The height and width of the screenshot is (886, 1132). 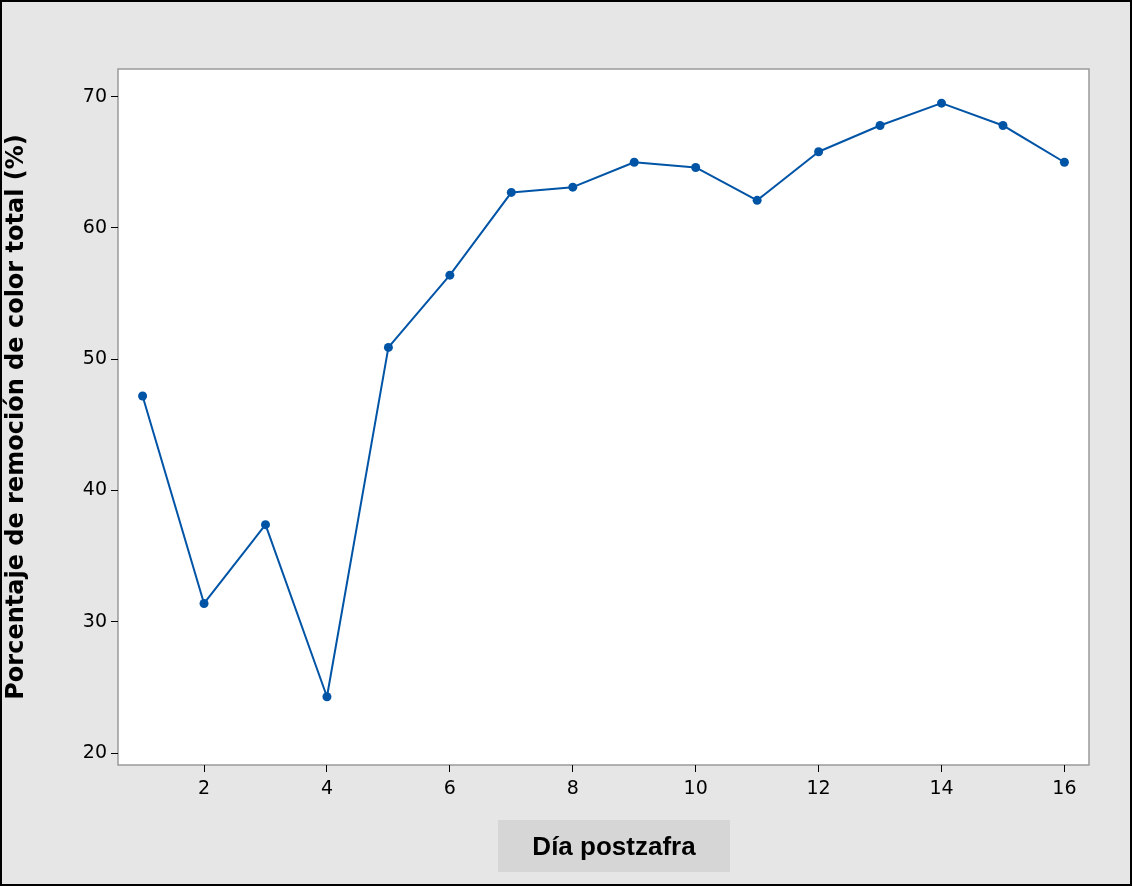 I want to click on x-tick-label: 10, so click(x=695, y=787).